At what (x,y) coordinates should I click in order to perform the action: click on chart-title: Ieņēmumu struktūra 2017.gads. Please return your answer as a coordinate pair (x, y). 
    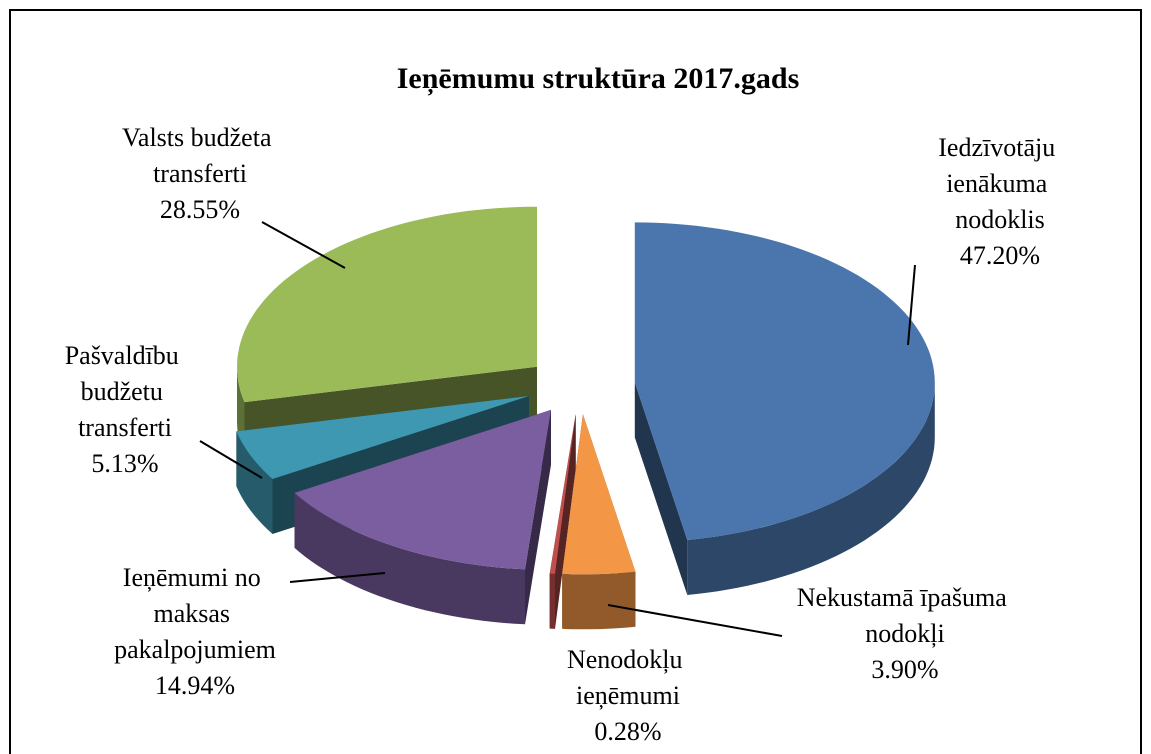
    Looking at the image, I should click on (598, 79).